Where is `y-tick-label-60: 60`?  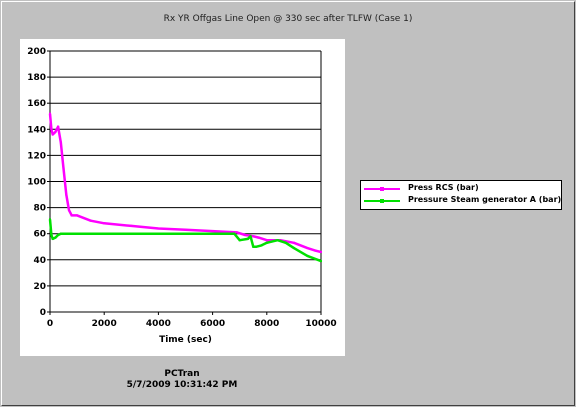 y-tick-label-60: 60 is located at coordinates (39, 235).